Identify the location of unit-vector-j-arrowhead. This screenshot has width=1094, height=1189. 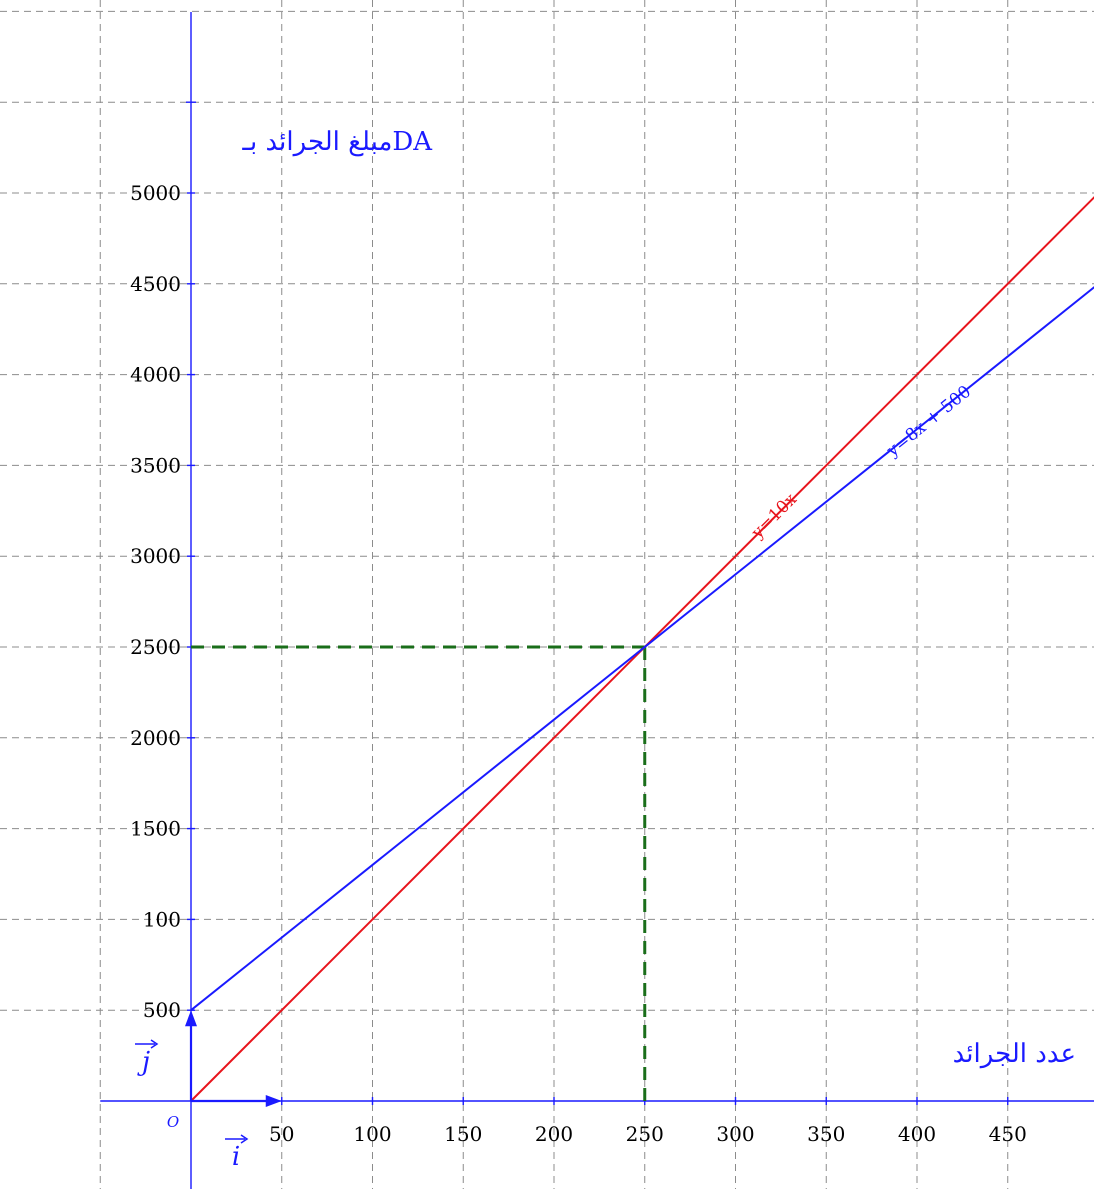
(191, 1018).